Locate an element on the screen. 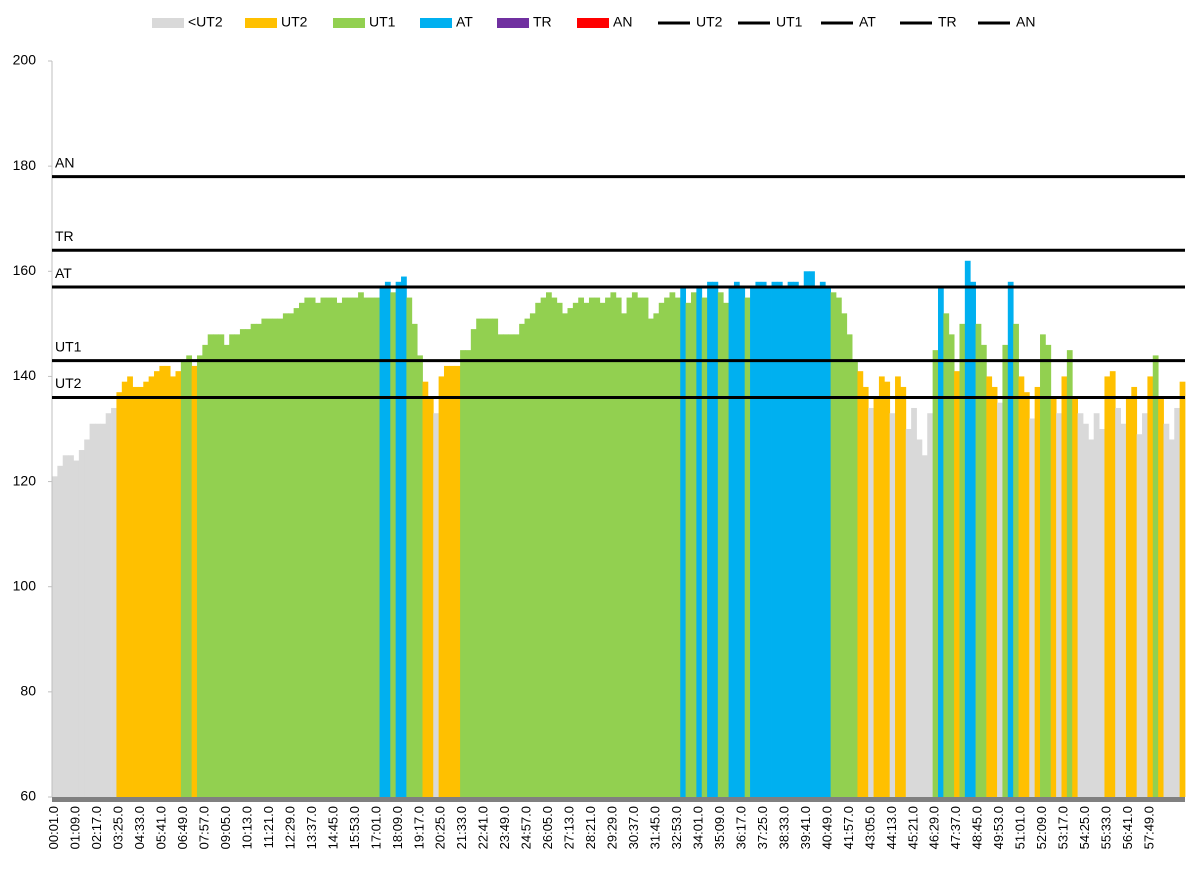  x-tick-label: 40:49.0 is located at coordinates (826, 827).